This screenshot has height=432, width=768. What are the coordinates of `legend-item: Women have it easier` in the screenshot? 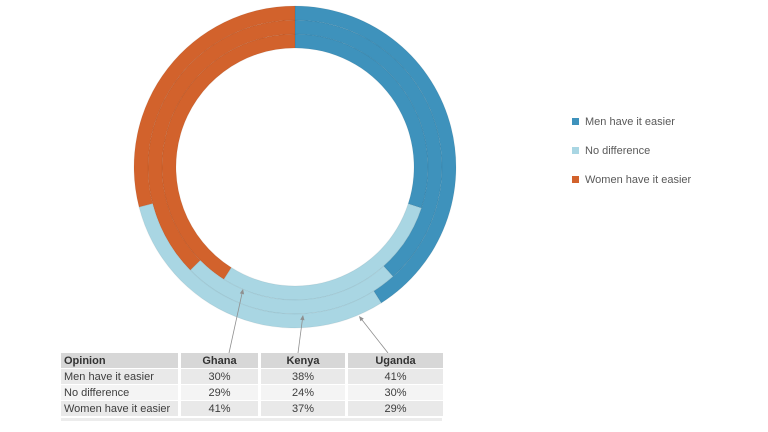 It's located at (631, 179).